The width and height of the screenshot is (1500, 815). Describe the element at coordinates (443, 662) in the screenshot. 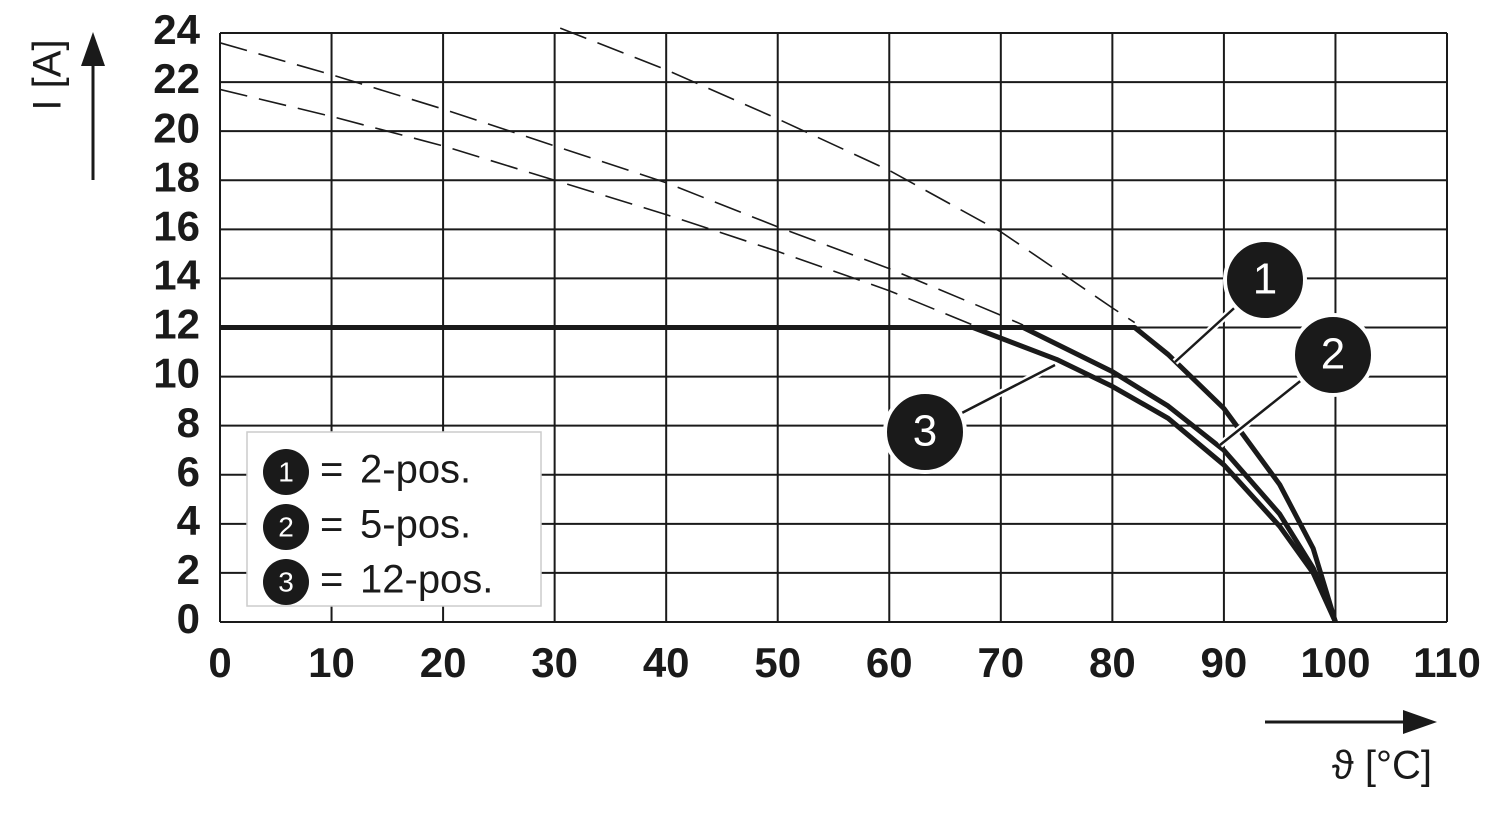

I see `x-tick-label: 20` at that location.